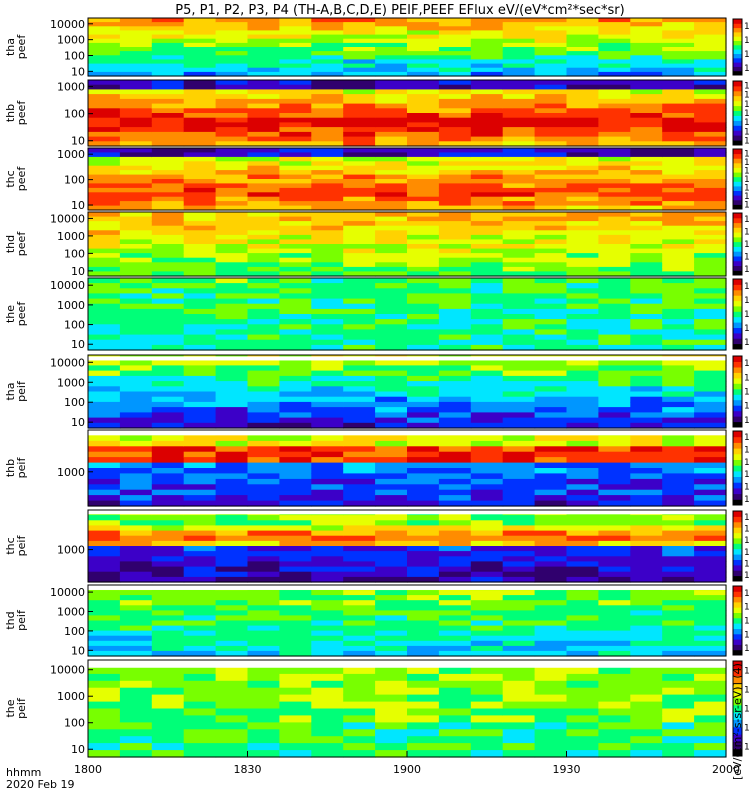  Describe the element at coordinates (377, 546) in the screenshot. I see `panel-thc-peif: thcpeif100010⁳10⁴10⁵10⁶10⁷10⁸` at that location.